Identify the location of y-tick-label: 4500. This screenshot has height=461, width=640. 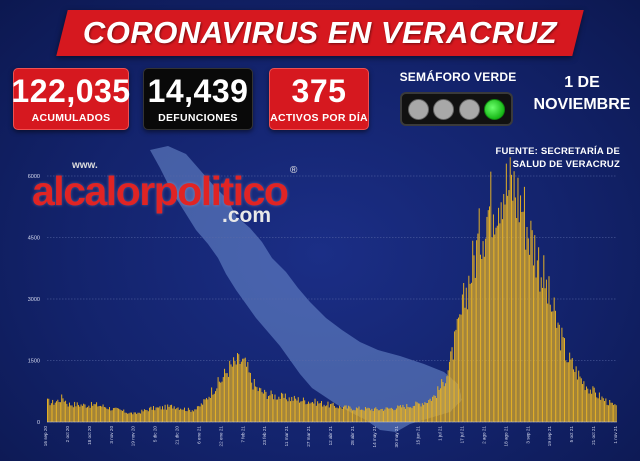
(34, 239).